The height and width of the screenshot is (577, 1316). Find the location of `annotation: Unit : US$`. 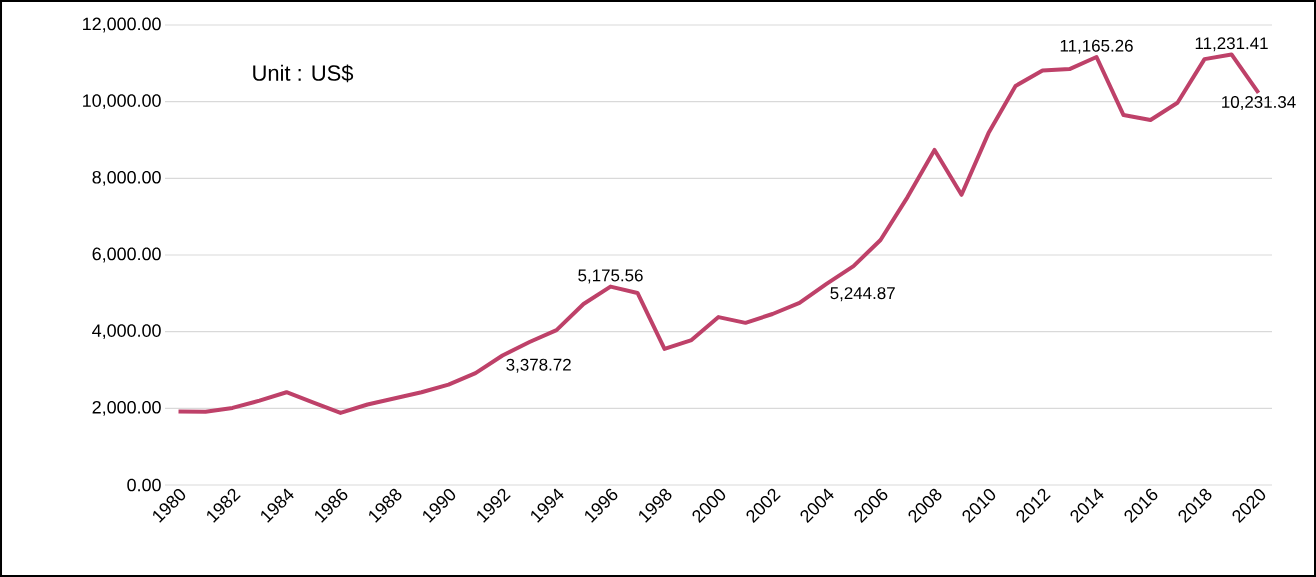

annotation: Unit : US$ is located at coordinates (303, 73).